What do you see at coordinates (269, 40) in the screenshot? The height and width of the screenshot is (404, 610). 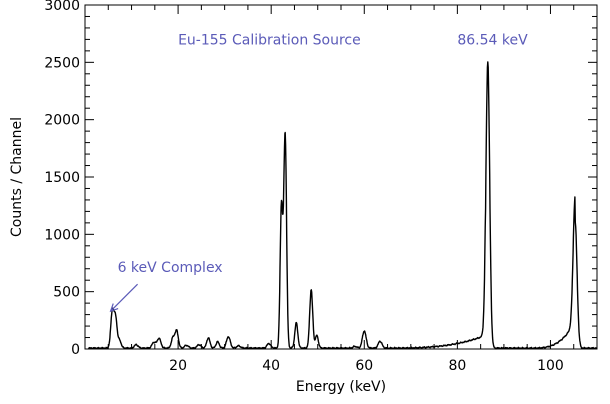 I see `annotation-title: Eu-155 Calibration Source` at bounding box center [269, 40].